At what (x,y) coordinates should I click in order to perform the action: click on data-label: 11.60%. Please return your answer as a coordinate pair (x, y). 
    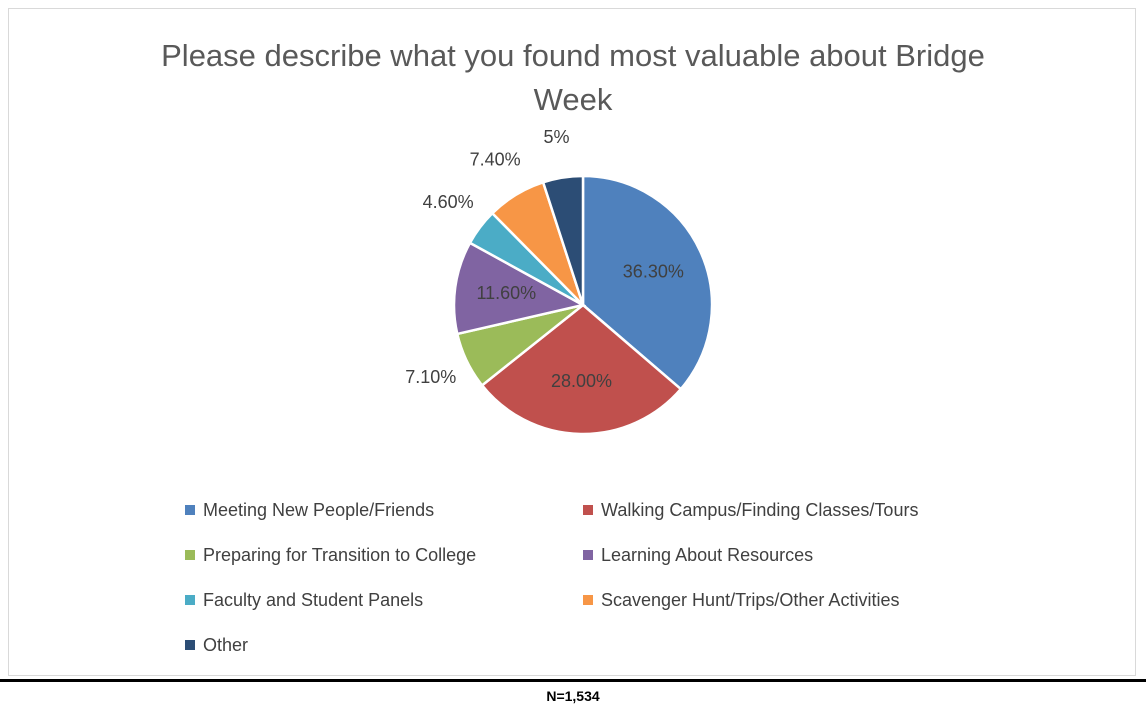
    Looking at the image, I should click on (506, 293).